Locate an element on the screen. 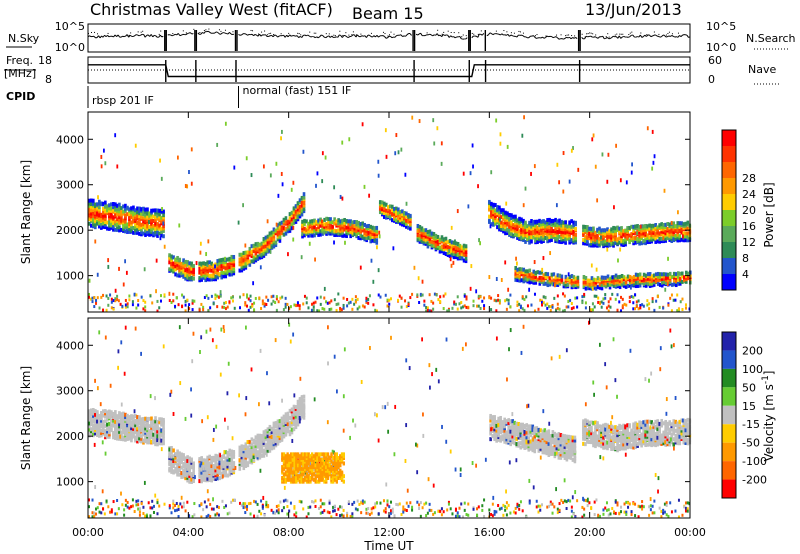  colorbar-swatch is located at coordinates (729, 202).